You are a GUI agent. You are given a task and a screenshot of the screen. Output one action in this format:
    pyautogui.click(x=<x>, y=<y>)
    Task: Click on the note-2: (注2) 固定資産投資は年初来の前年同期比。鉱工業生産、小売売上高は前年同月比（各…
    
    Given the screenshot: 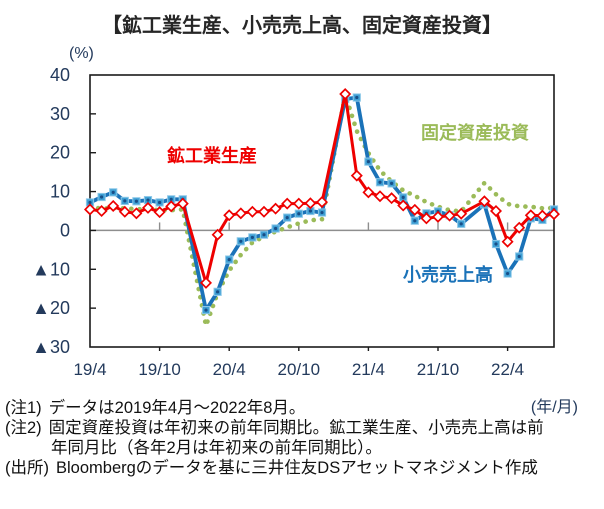 What is the action you would take?
    pyautogui.click(x=277, y=438)
    